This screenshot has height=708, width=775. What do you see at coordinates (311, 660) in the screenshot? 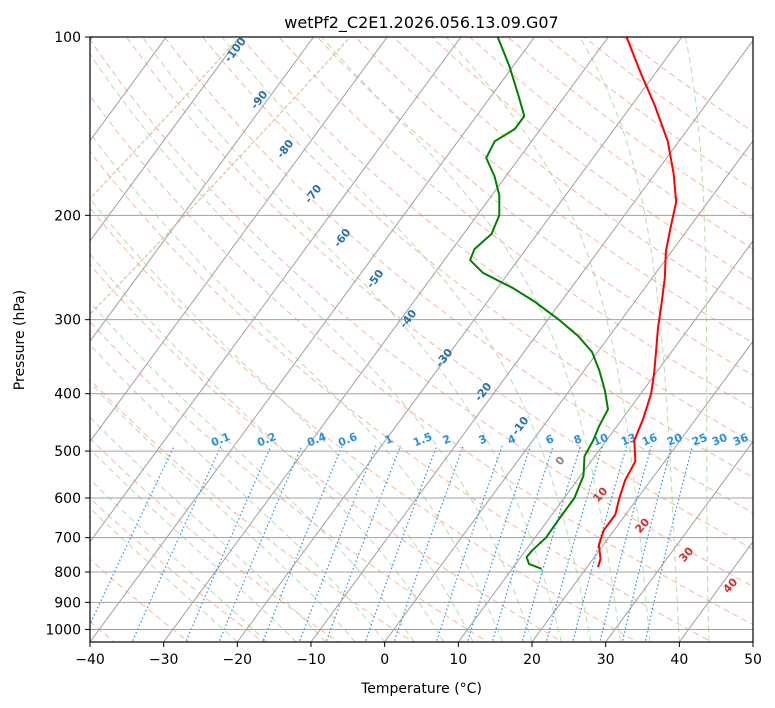
I see `x-tick-label: −10` at bounding box center [311, 660].